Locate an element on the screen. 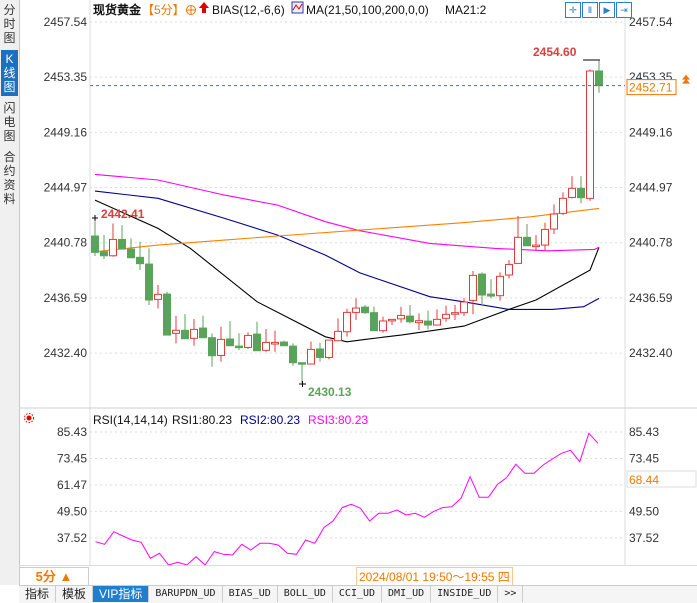 This screenshot has height=603, width=697. sidebar-item-contract-info: 合约资料 is located at coordinates (9, 178).